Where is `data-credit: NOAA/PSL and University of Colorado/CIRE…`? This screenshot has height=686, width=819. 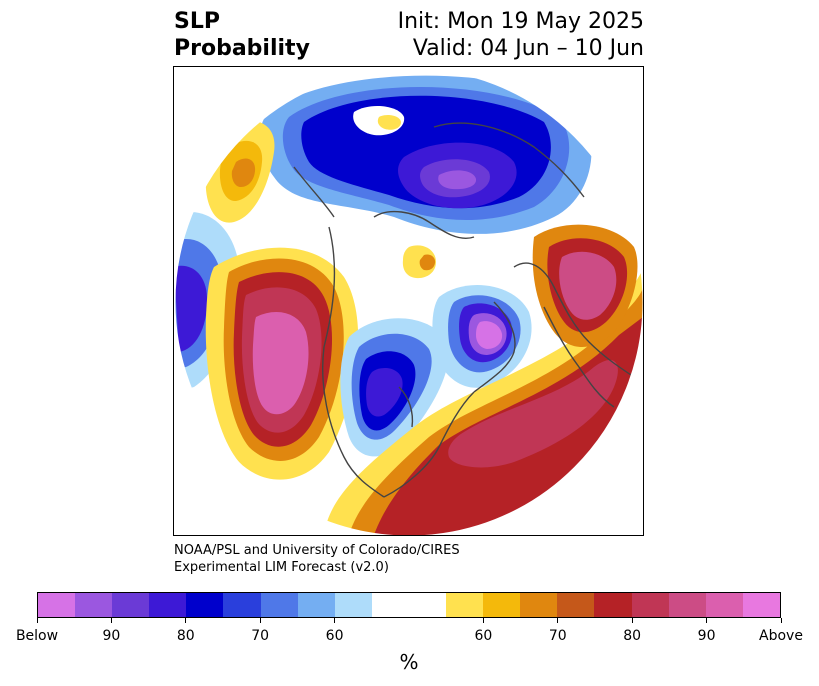
data-credit: NOAA/PSL and University of Colorado/CIRE… is located at coordinates (317, 559).